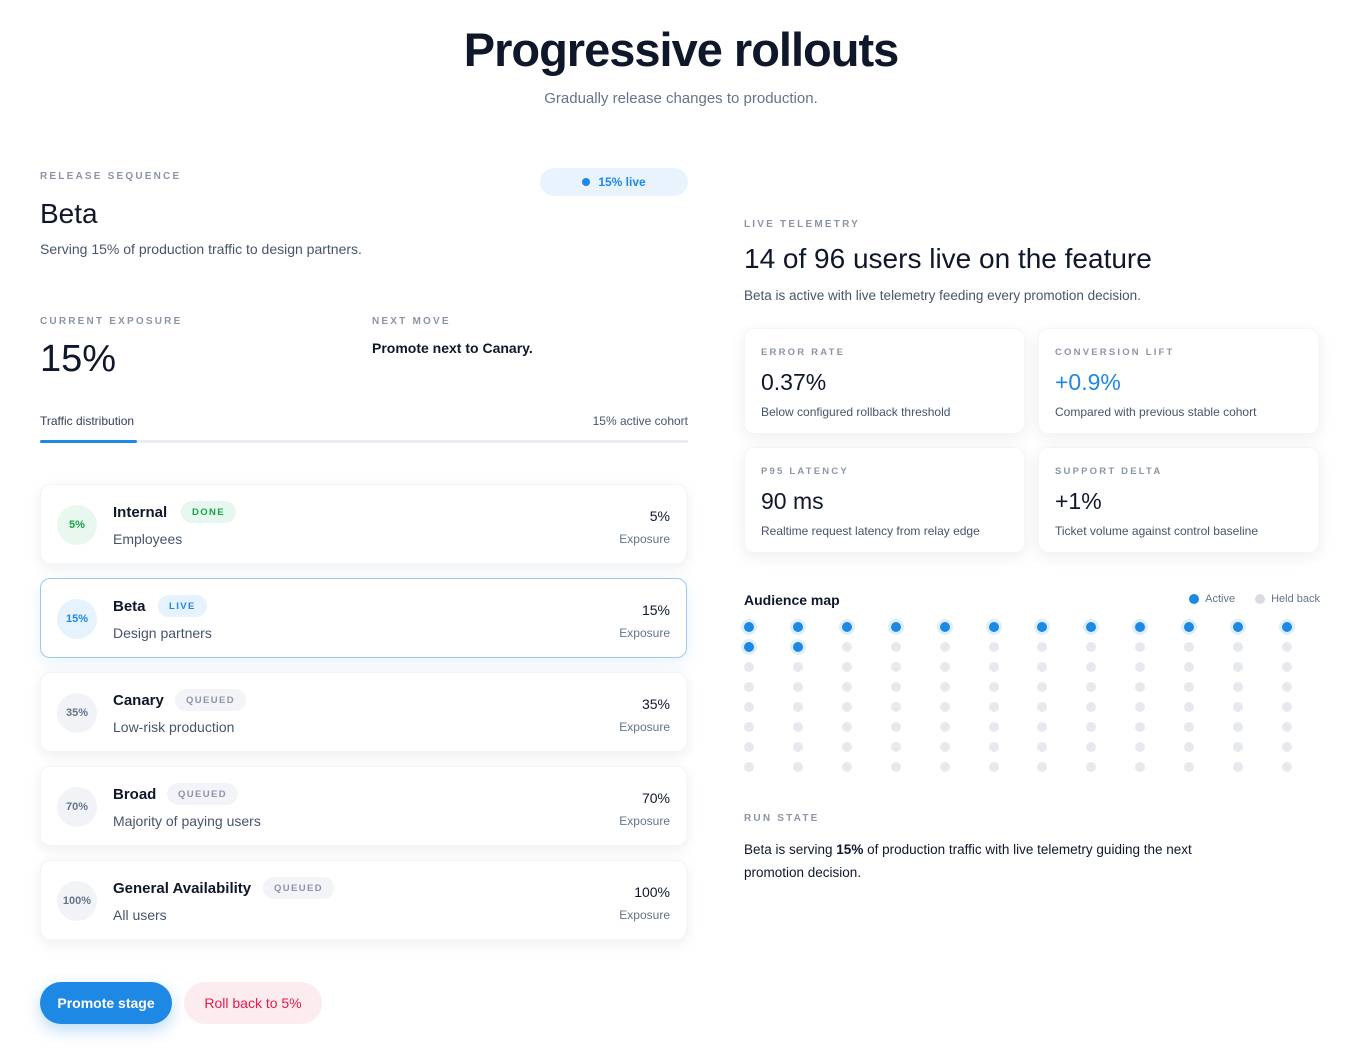  Describe the element at coordinates (182, 606) in the screenshot. I see `stage-status-tag: LIVE` at that location.